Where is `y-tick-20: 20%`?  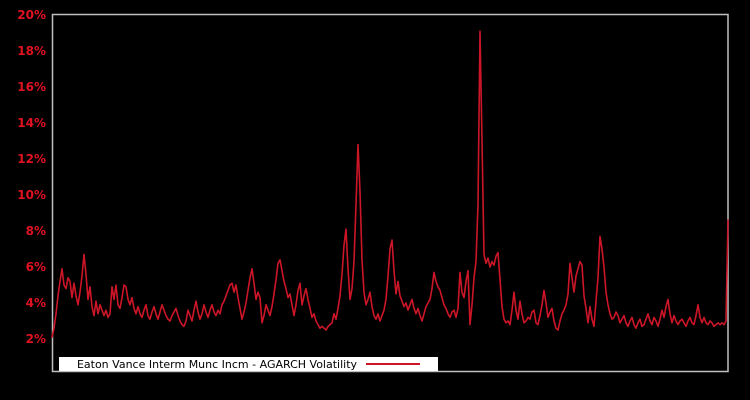 y-tick-20: 20% is located at coordinates (31, 15).